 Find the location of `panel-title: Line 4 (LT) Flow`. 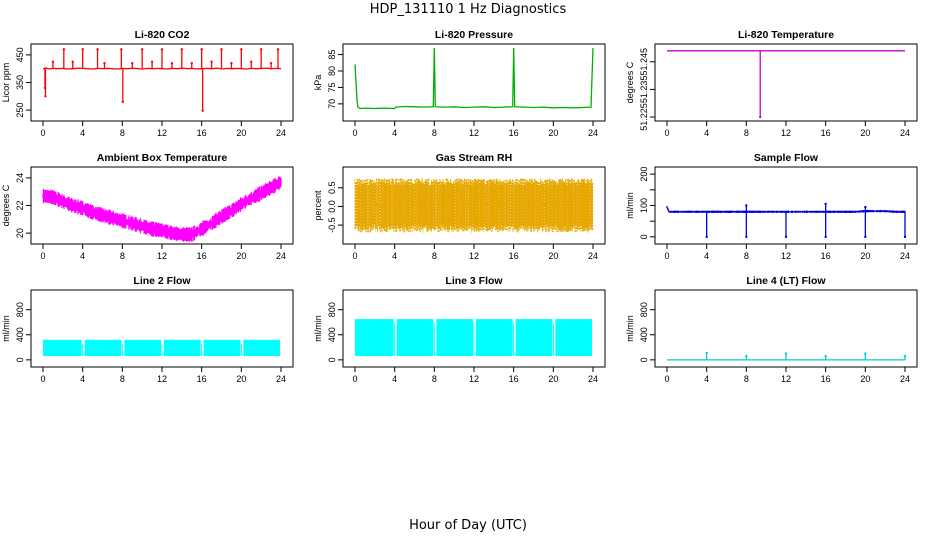

panel-title: Line 4 (LT) Flow is located at coordinates (786, 281).